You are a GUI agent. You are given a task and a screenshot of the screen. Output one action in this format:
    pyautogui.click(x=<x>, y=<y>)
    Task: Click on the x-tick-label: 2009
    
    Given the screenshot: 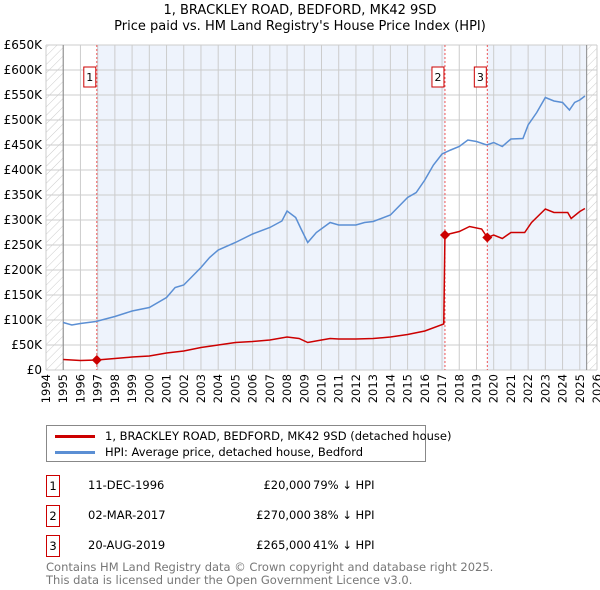 What is the action you would take?
    pyautogui.click(x=304, y=388)
    